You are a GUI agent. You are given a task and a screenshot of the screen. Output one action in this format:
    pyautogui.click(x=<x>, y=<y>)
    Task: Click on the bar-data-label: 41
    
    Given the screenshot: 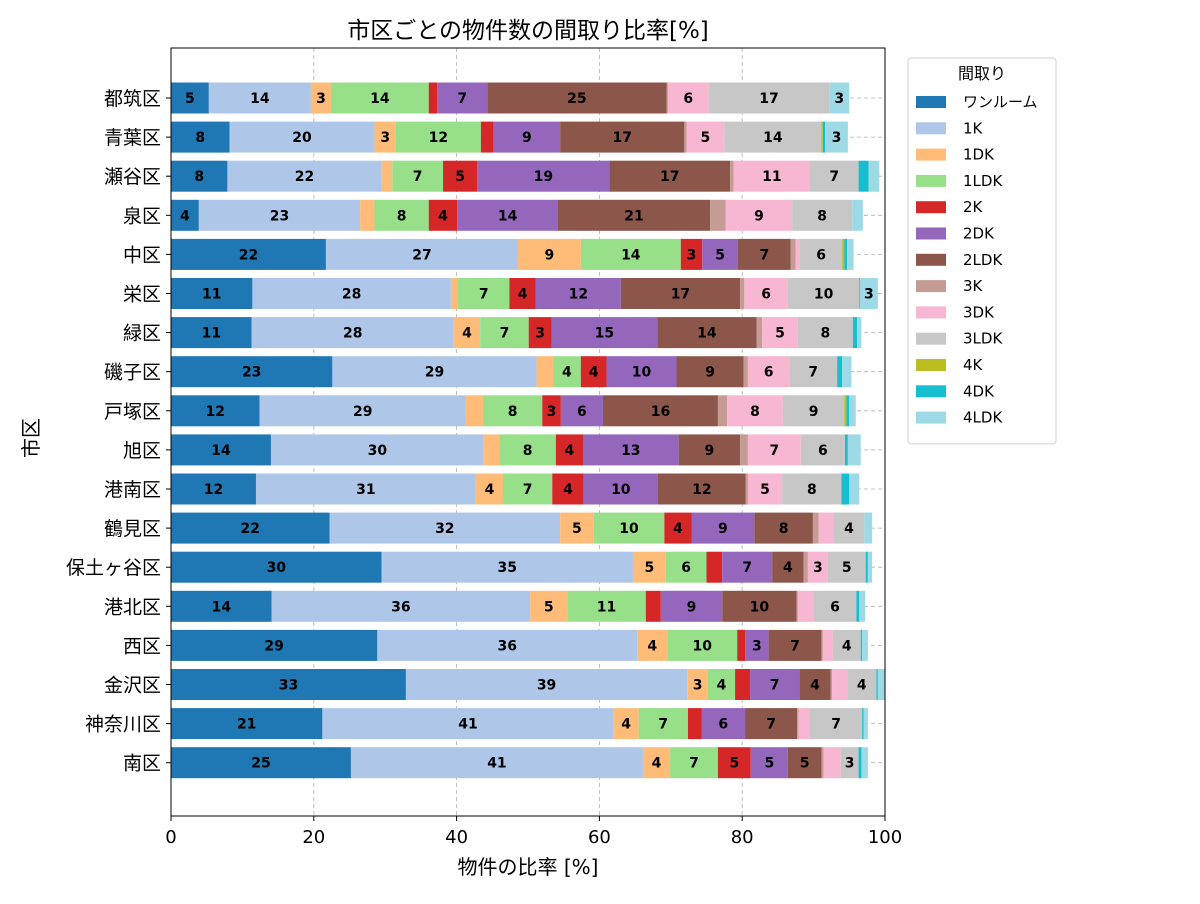 What is the action you would take?
    pyautogui.click(x=496, y=764)
    